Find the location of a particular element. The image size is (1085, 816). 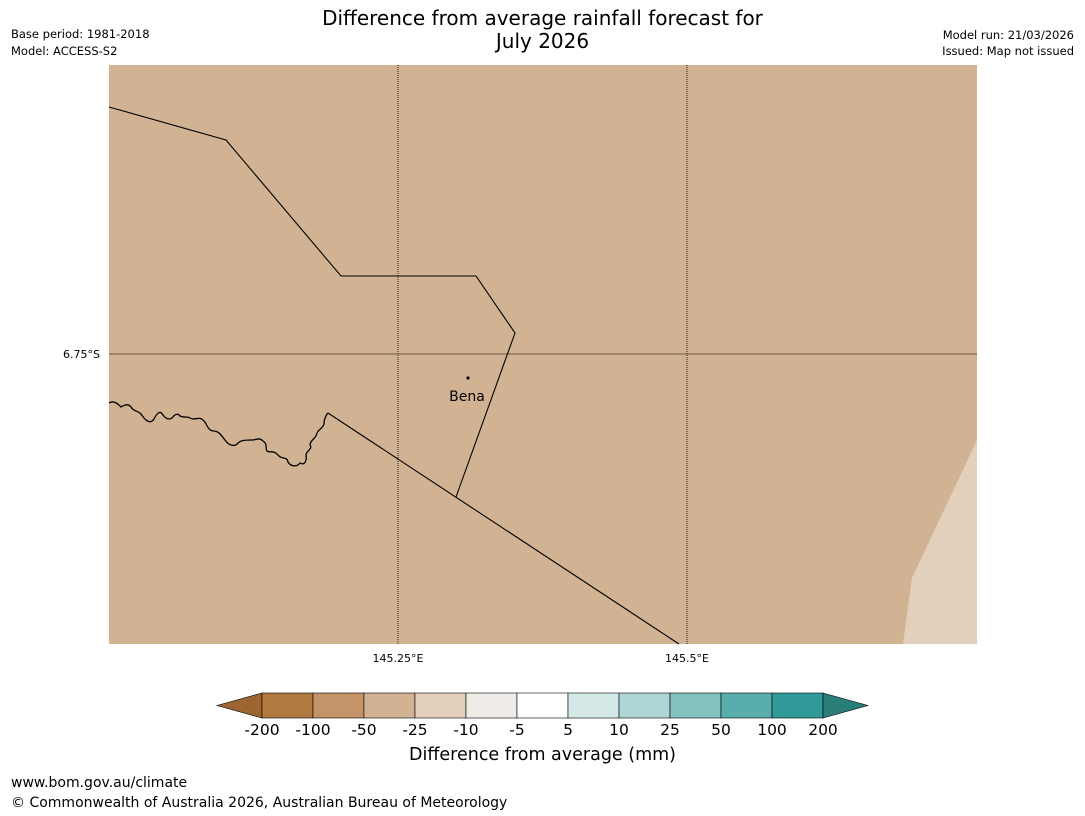

colorbar-tick-label: 100 is located at coordinates (772, 730).